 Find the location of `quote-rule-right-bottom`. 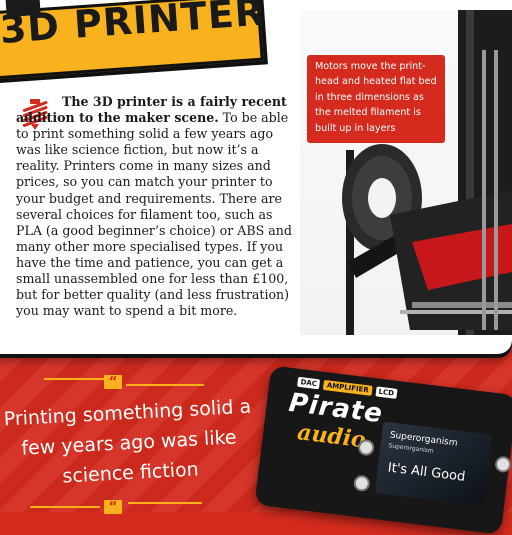

quote-rule-right-bottom is located at coordinates (165, 503).